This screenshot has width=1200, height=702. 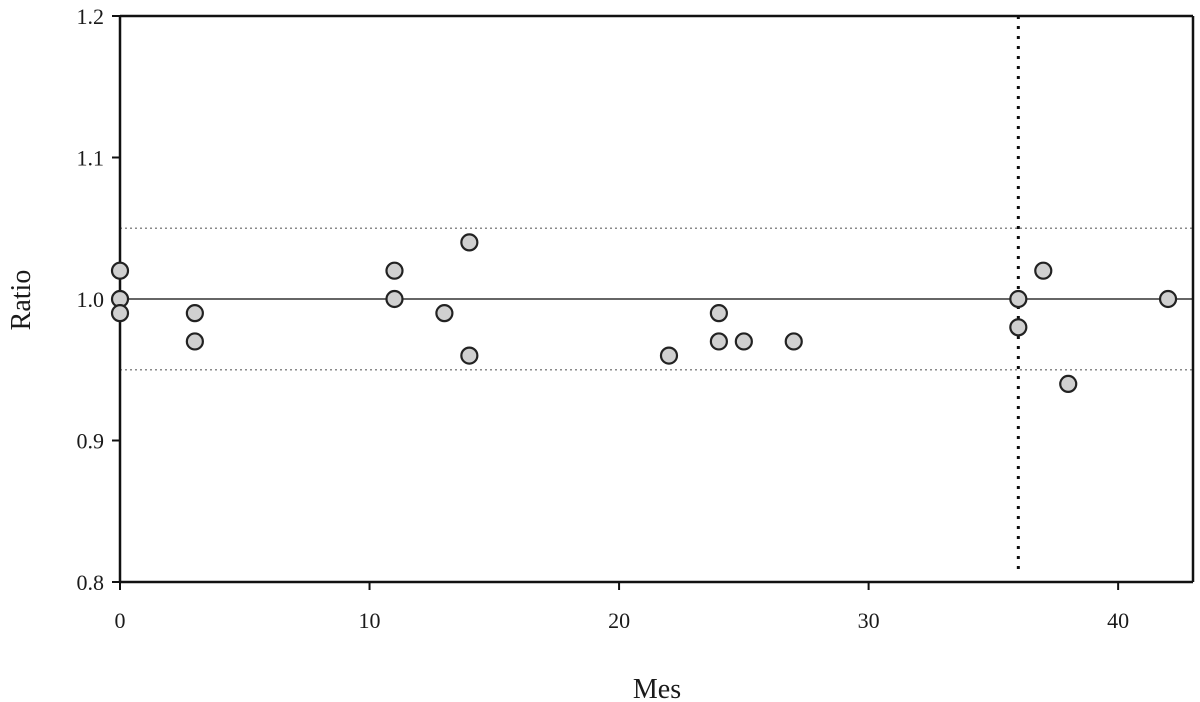 What do you see at coordinates (91, 441) in the screenshot?
I see `y-tick-label: 0.9` at bounding box center [91, 441].